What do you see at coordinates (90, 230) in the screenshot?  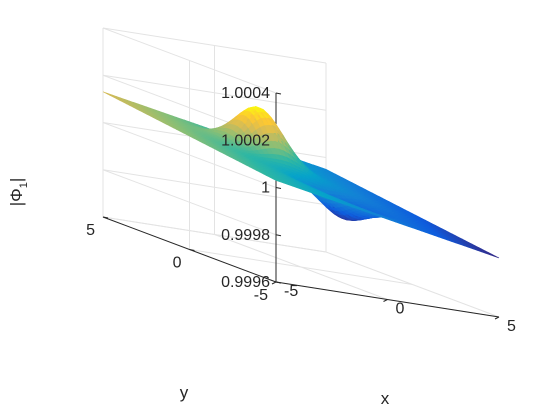 I see `y-tick-label: 5` at bounding box center [90, 230].